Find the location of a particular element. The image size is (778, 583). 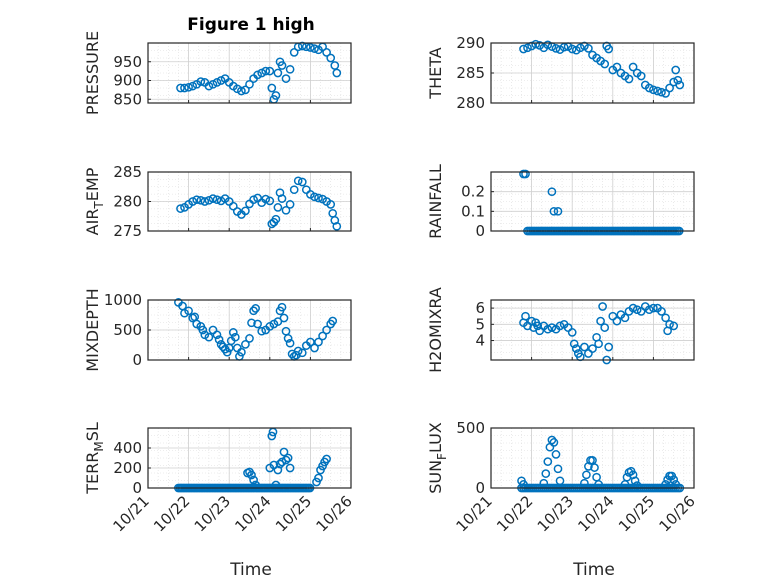

x-tick-label: 10/22 is located at coordinates (171, 513).